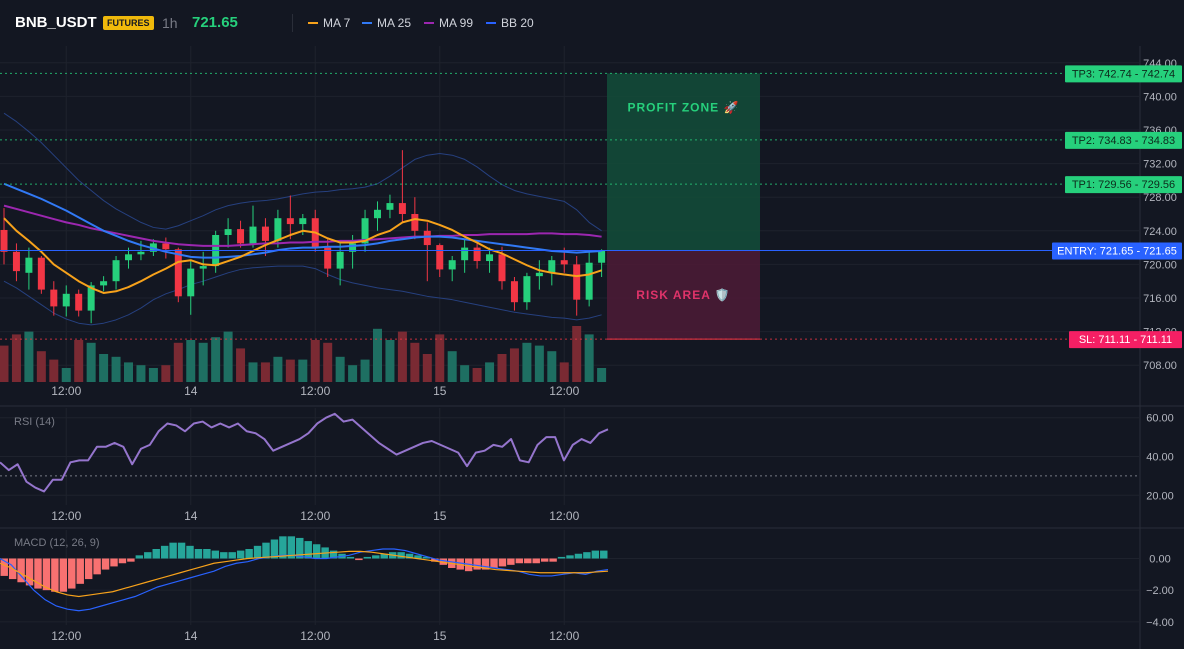 Image resolution: width=1184 pixels, height=649 pixels. I want to click on legend-ma99: MA 99, so click(448, 23).